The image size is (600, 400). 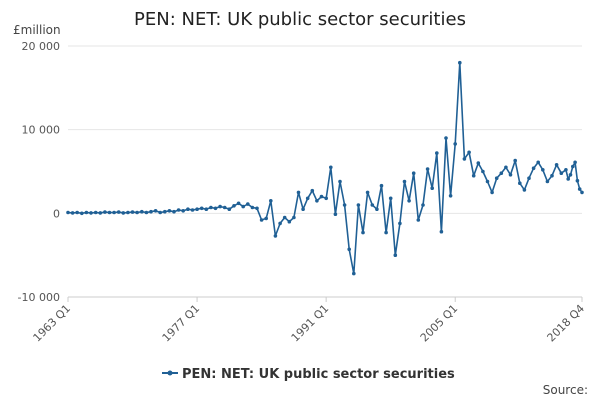 I want to click on x-tick-label: 2005 Q1, so click(x=439, y=323).